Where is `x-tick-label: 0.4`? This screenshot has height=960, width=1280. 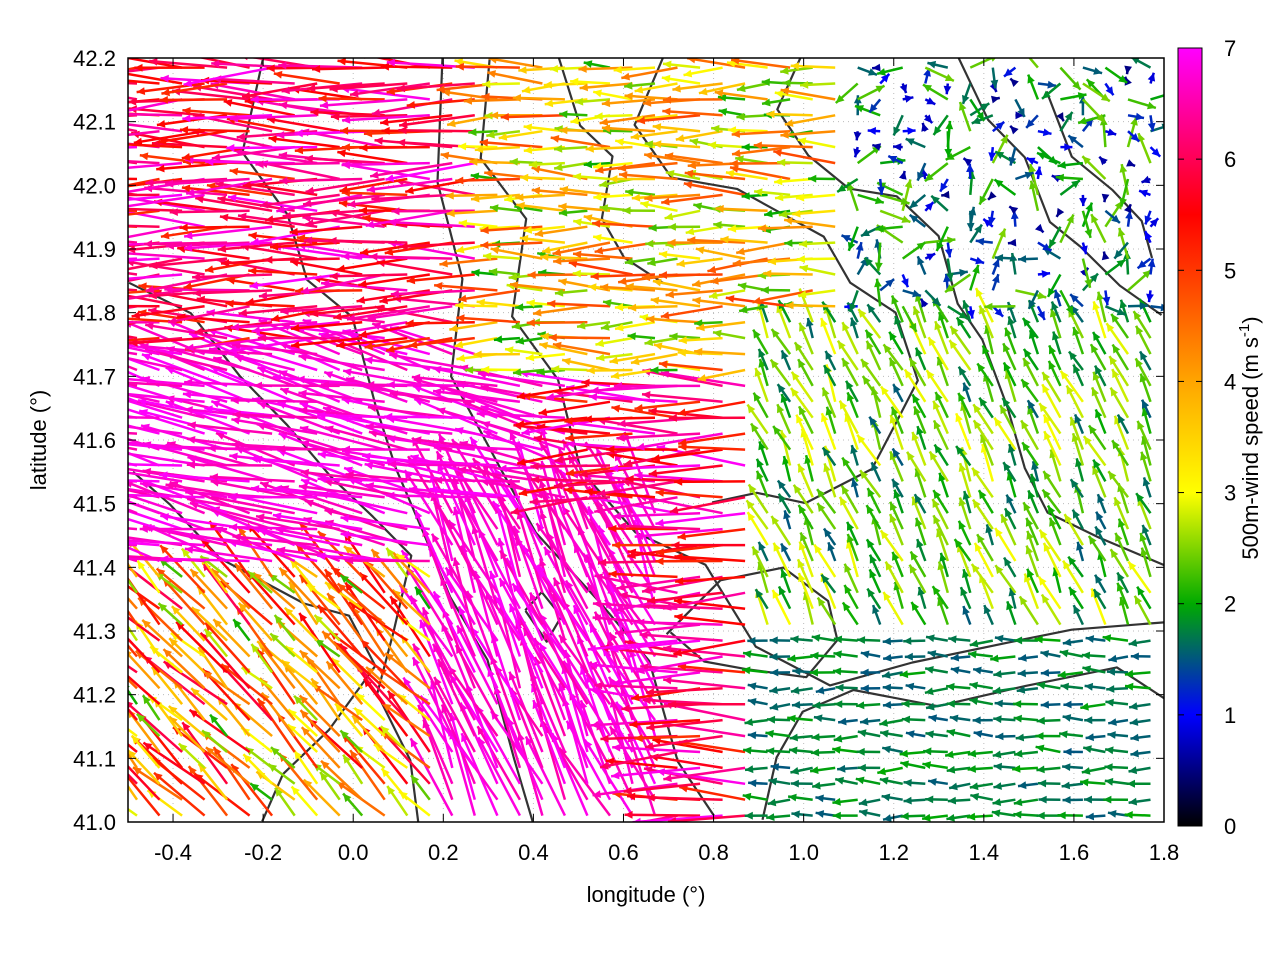
x-tick-label: 0.4 is located at coordinates (533, 852).